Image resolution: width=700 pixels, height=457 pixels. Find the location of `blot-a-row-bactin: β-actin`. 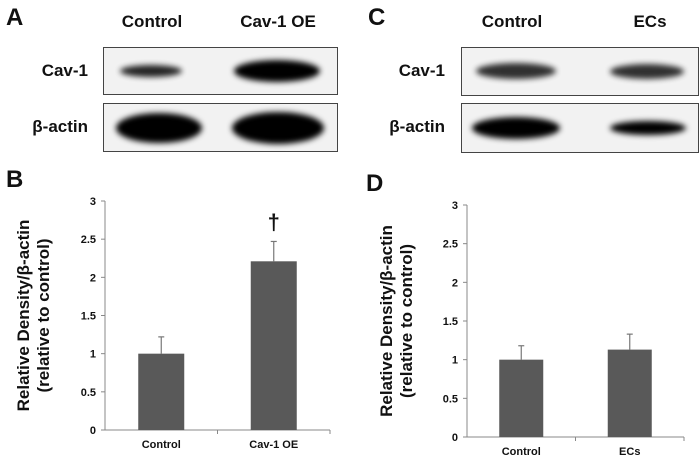

blot-a-row-bactin: β-actin is located at coordinates (60, 126).